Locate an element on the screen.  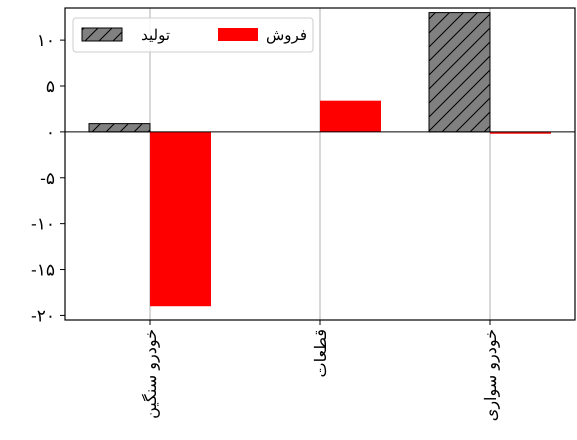
y-tick-label: ۱۰ is located at coordinates (46, 41).